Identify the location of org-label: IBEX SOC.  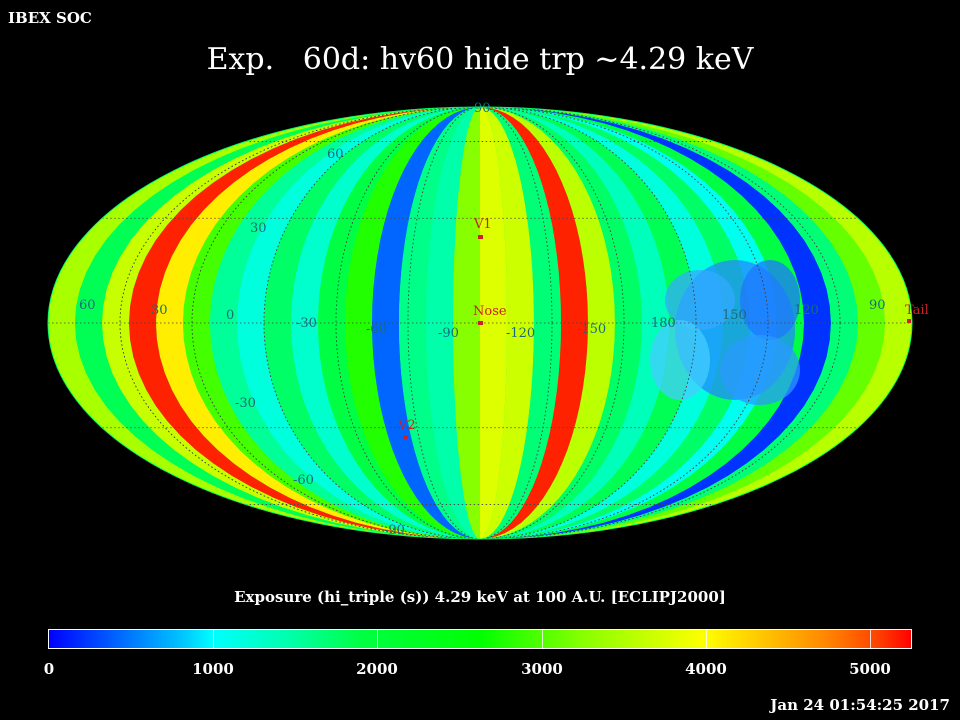
(50, 18).